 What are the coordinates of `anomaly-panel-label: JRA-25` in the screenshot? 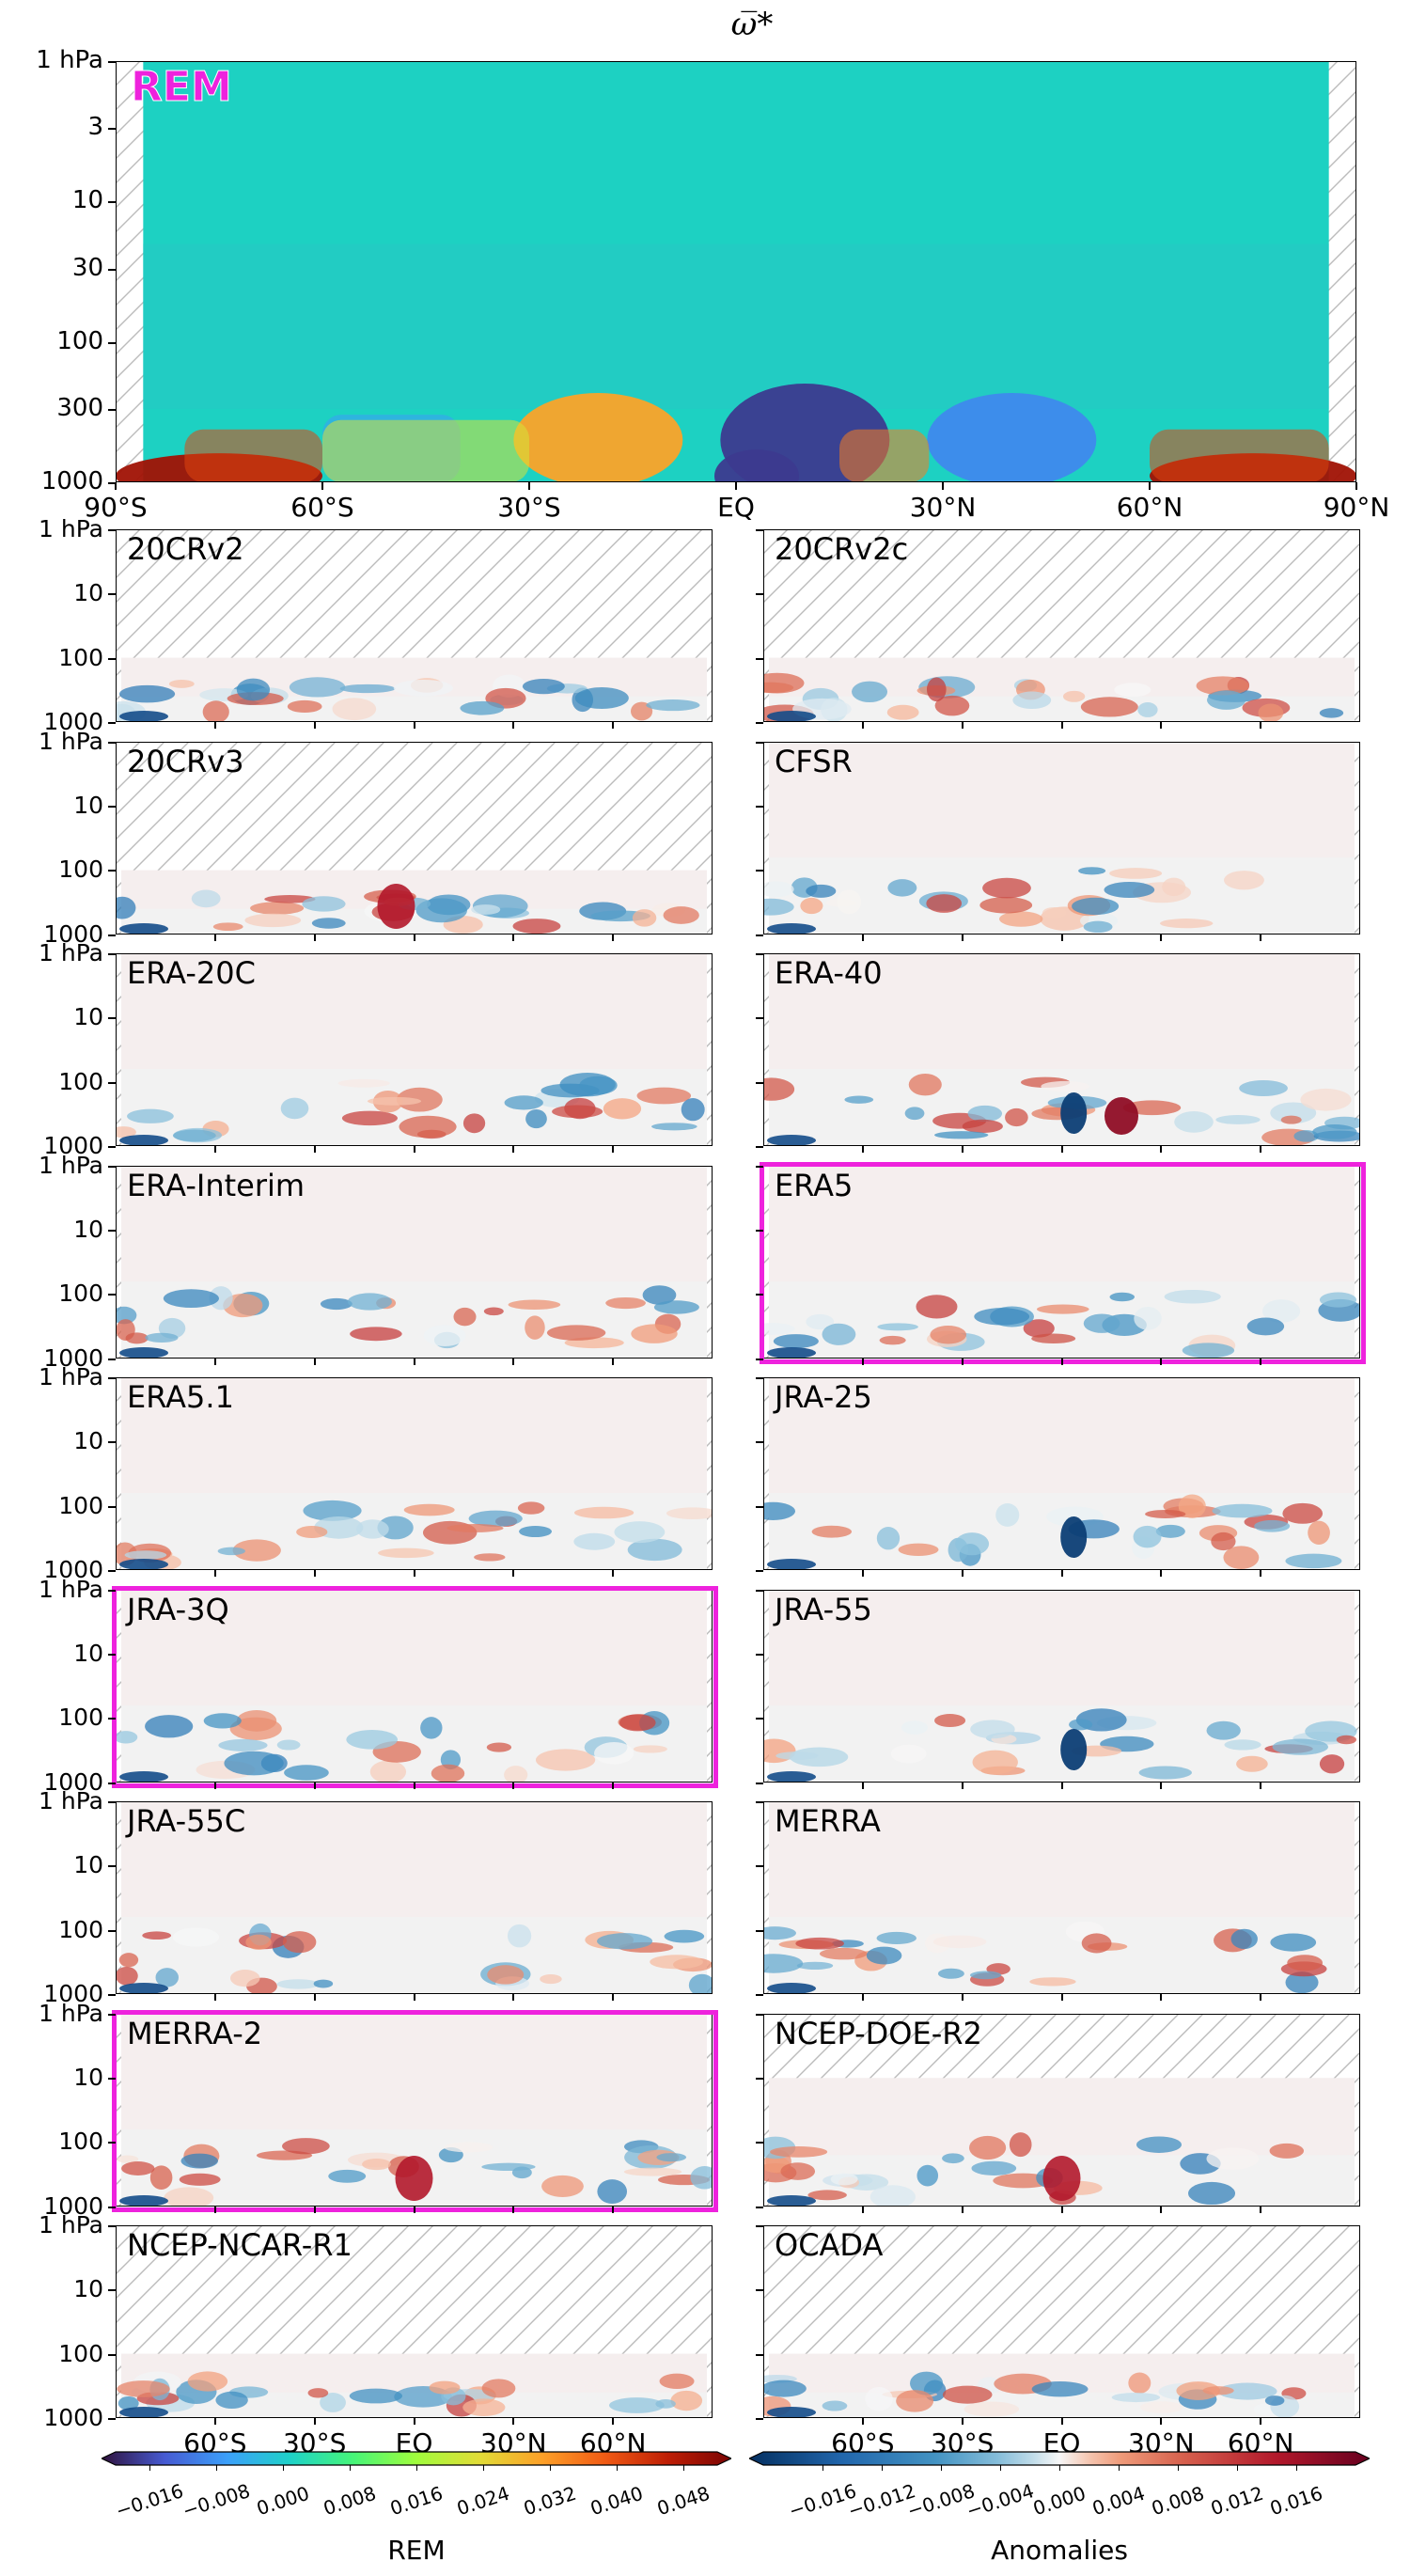 It's located at (823, 1397).